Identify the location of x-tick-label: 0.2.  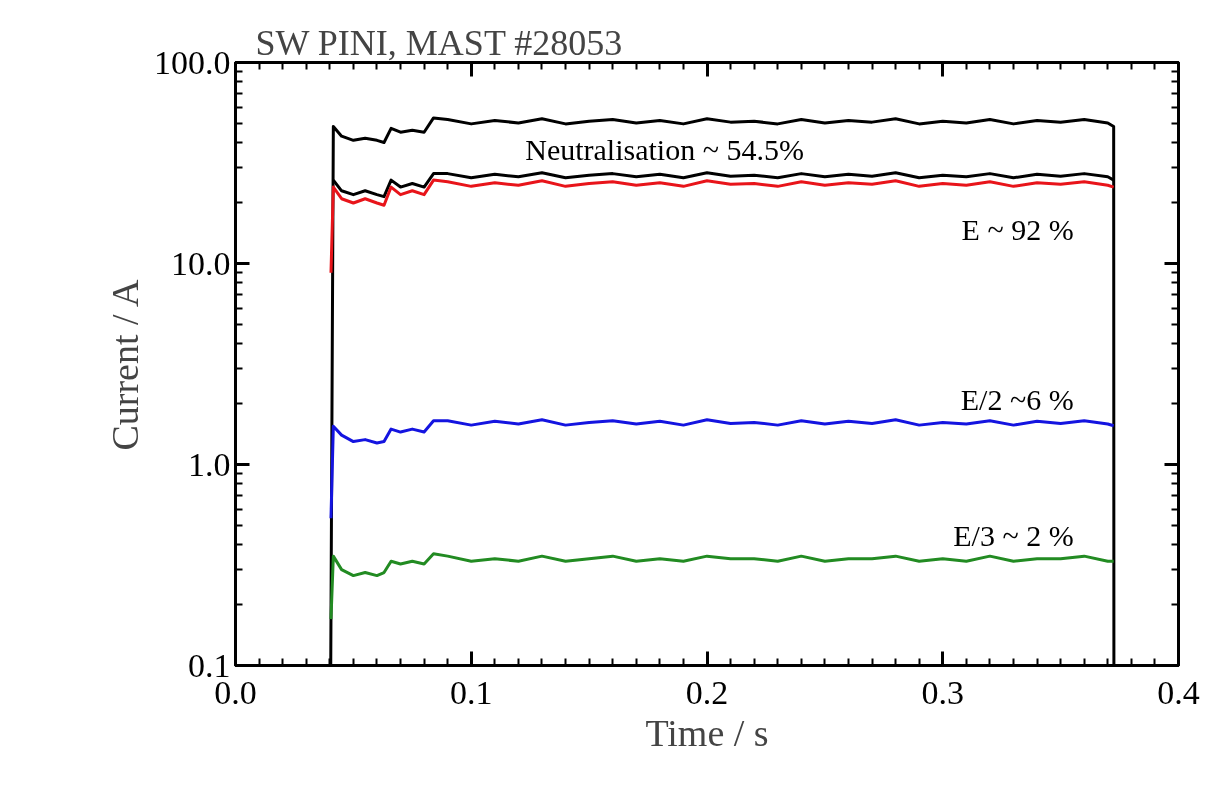
(707, 692).